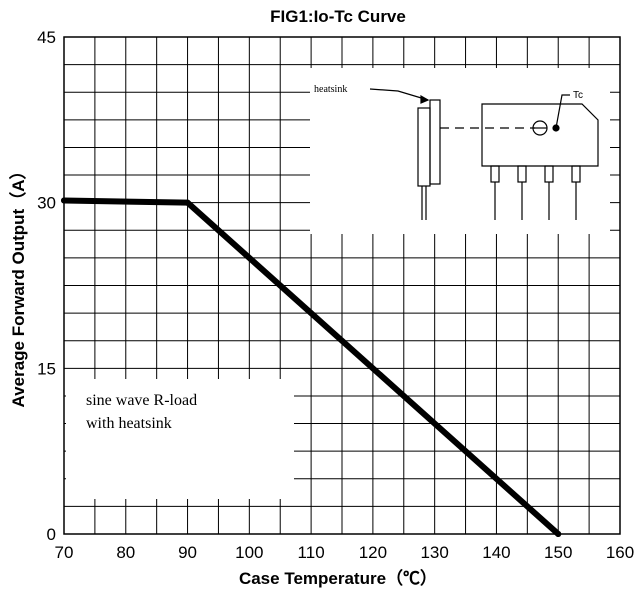 This screenshot has width=636, height=595. Describe the element at coordinates (558, 552) in the screenshot. I see `x-tick-label: 150` at that location.